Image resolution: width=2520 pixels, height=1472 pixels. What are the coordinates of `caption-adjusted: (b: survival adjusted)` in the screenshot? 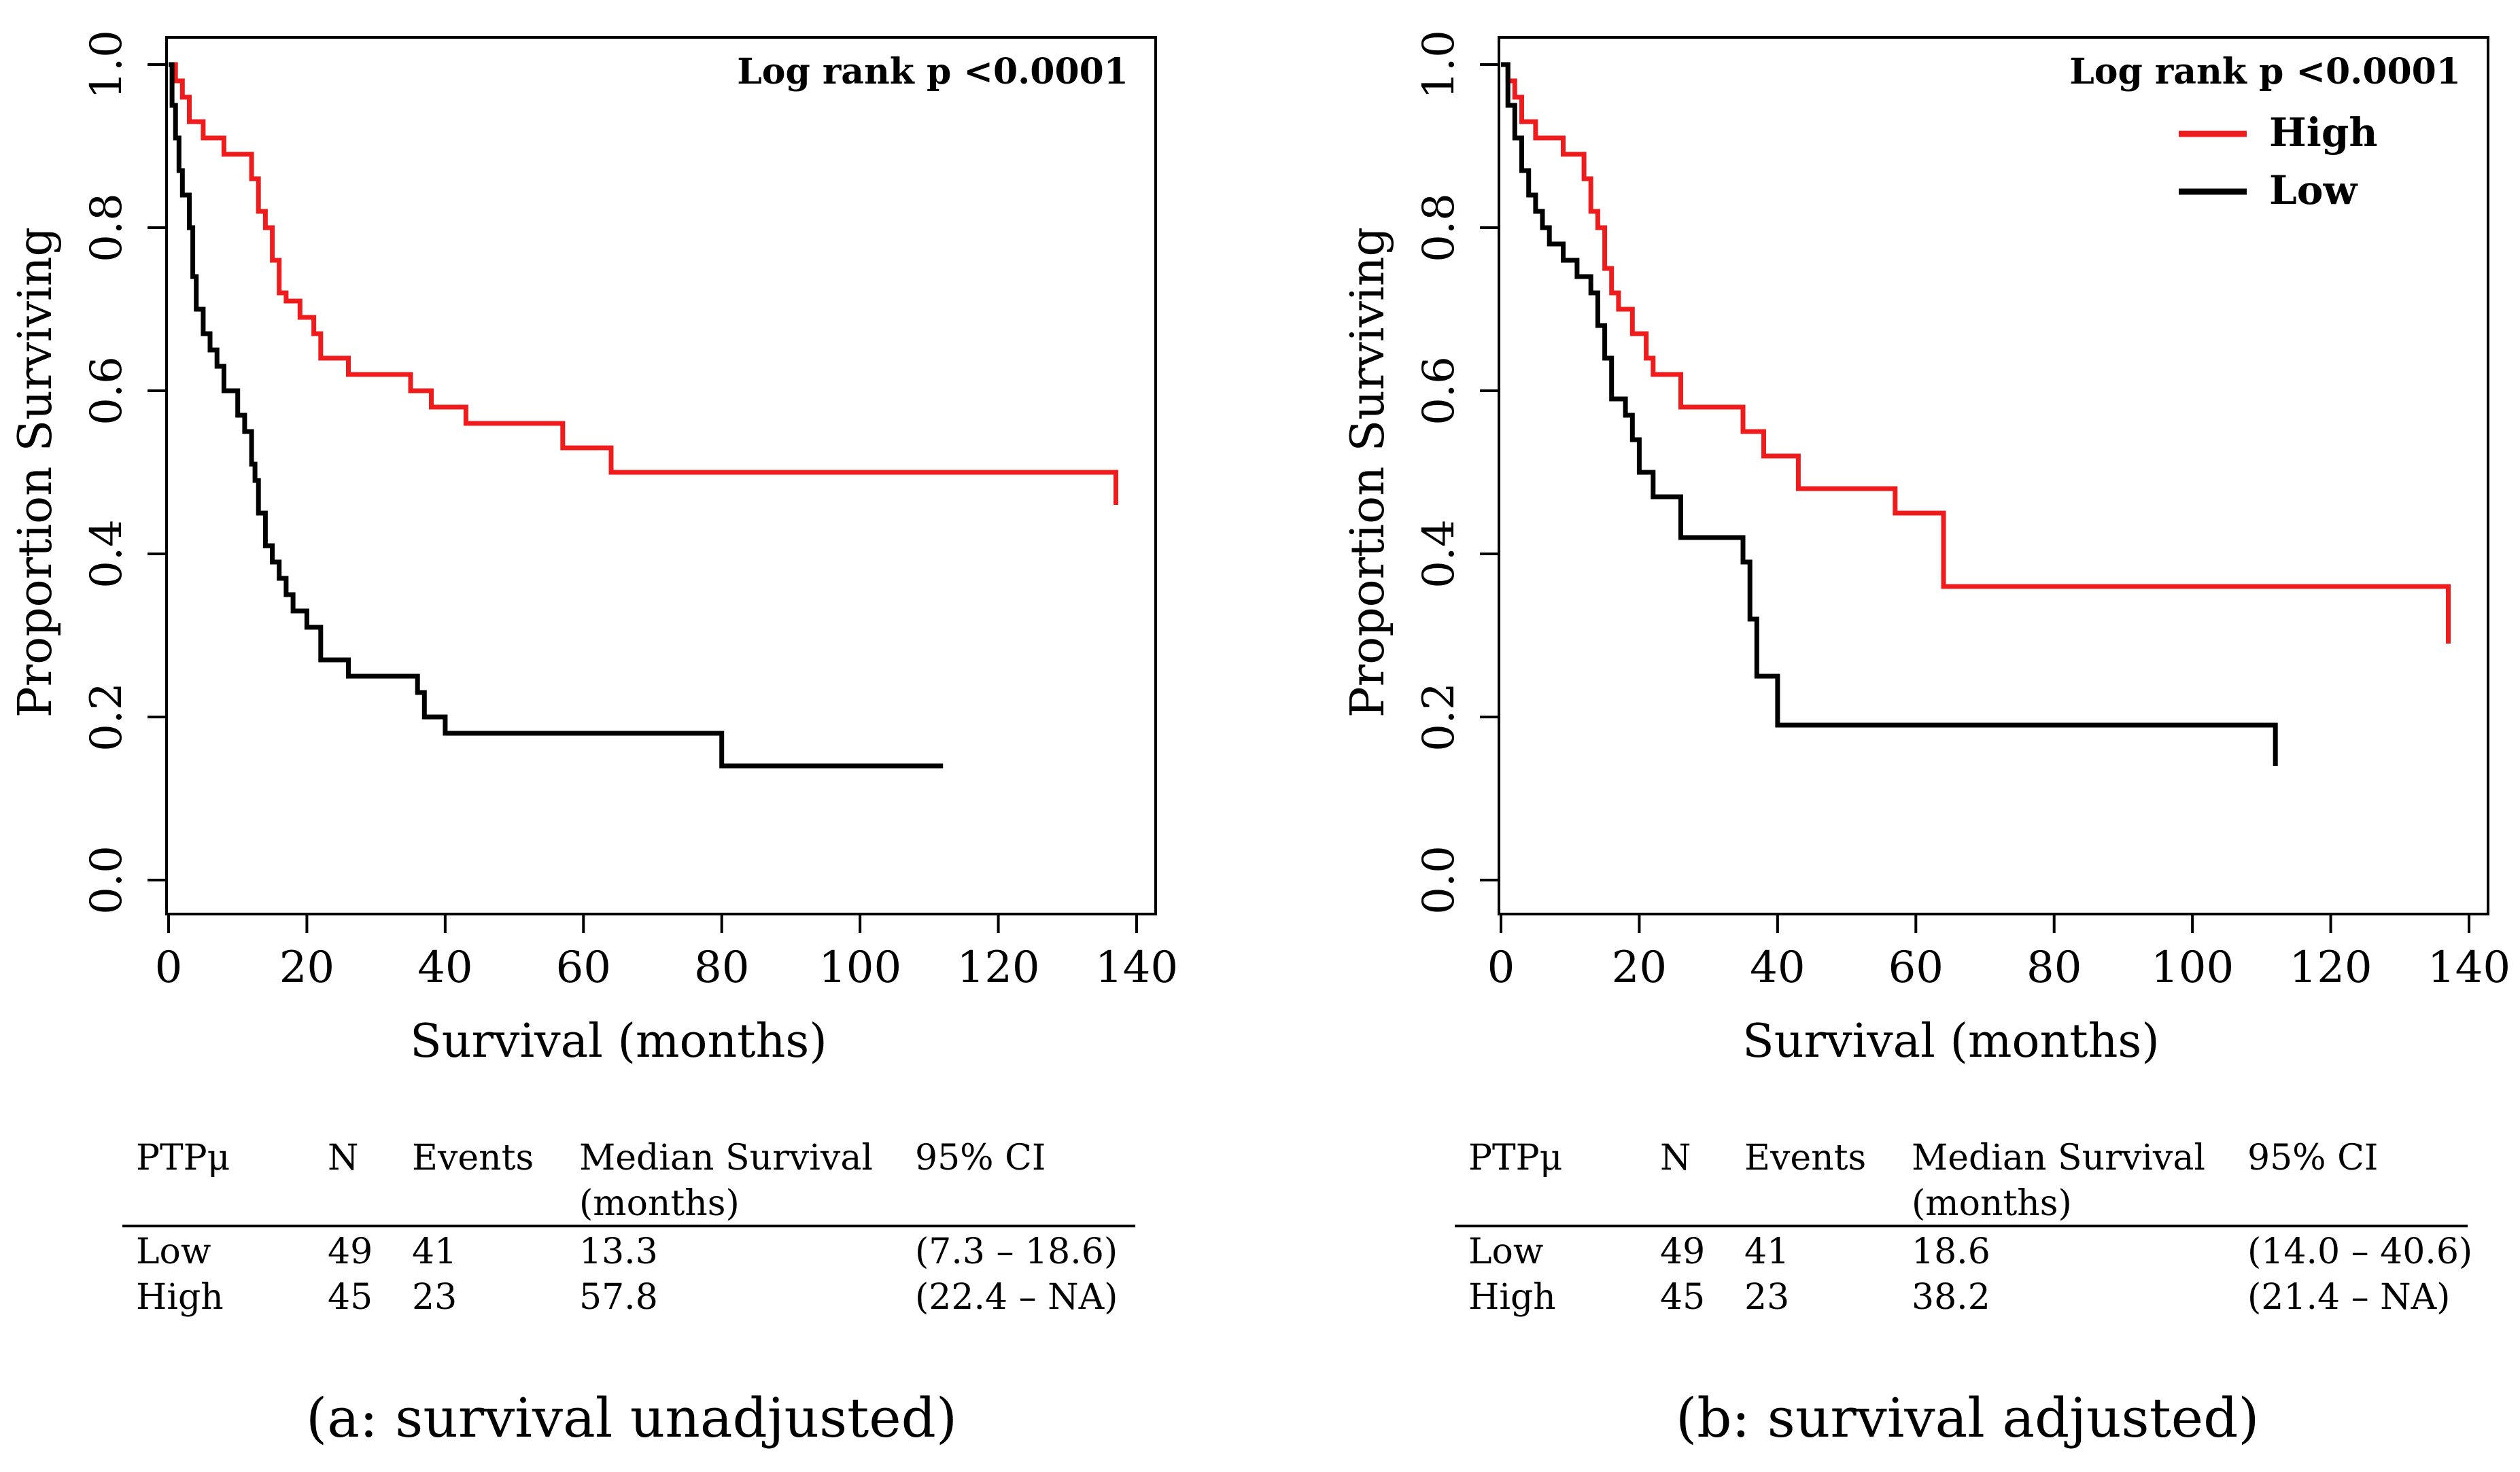 It's located at (1968, 1418).